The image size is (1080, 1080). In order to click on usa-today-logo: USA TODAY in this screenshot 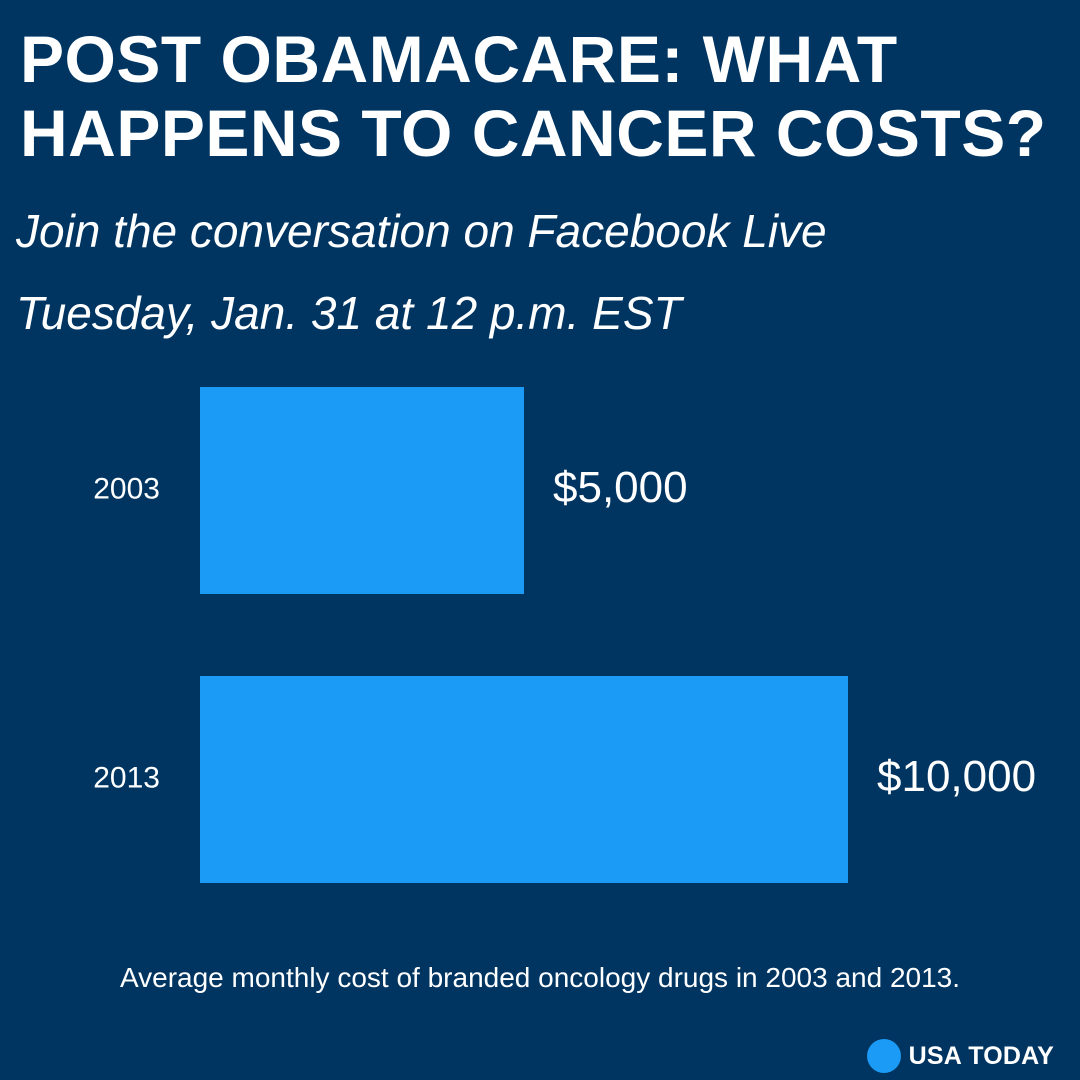, I will do `click(960, 1056)`.